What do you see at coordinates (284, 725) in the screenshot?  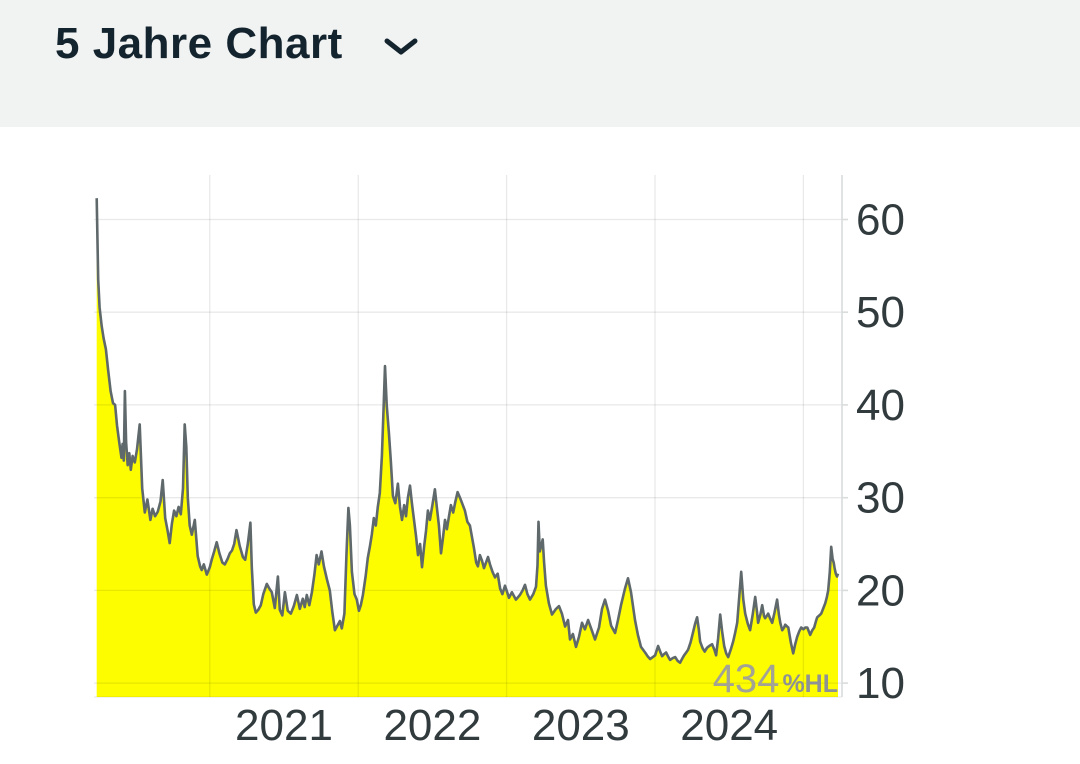 I see `x-tick-label: 2021` at bounding box center [284, 725].